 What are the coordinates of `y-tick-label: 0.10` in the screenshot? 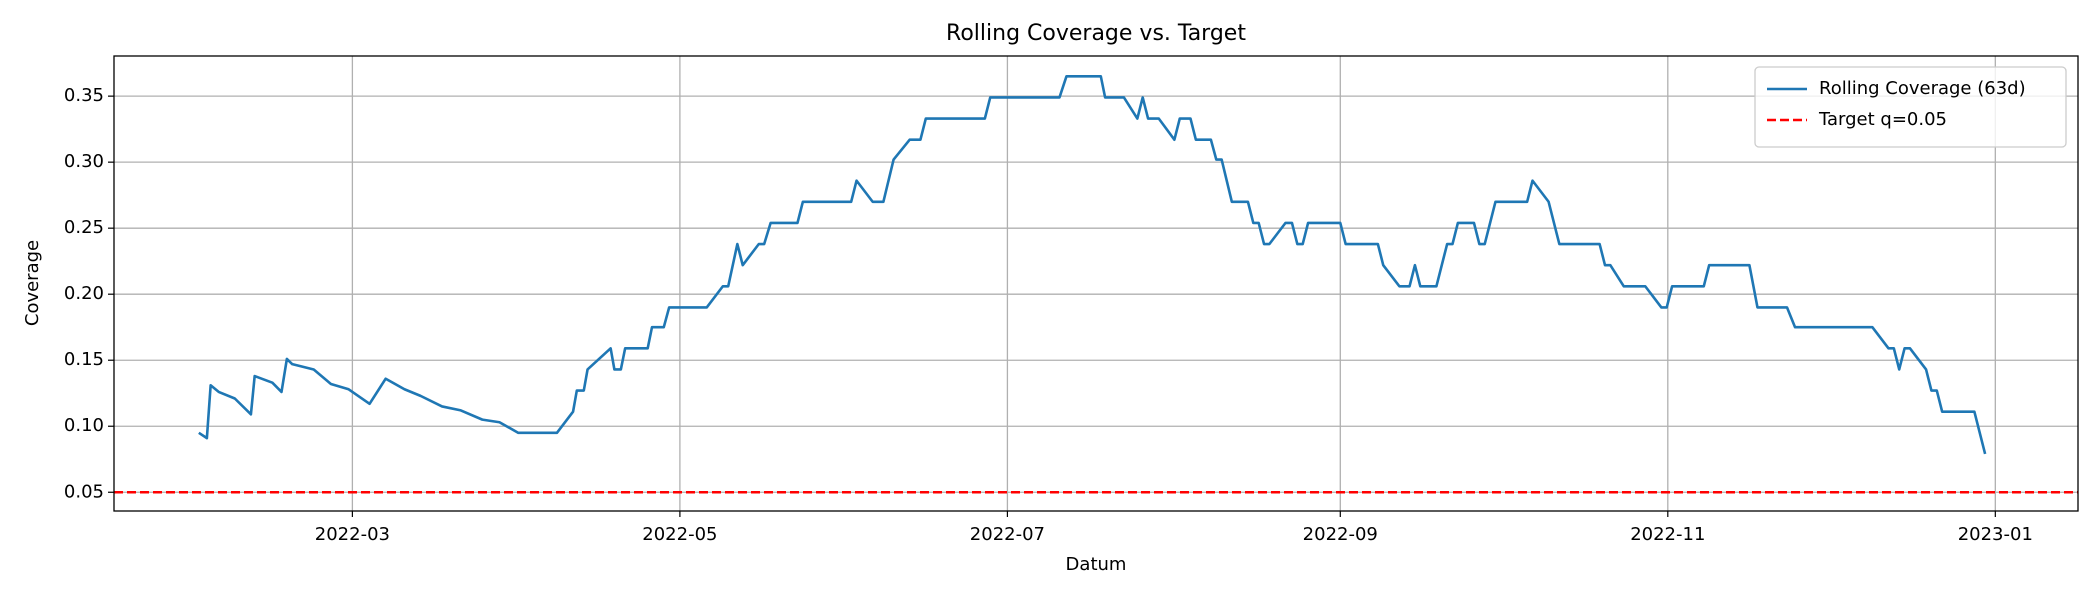 It's located at (84, 425).